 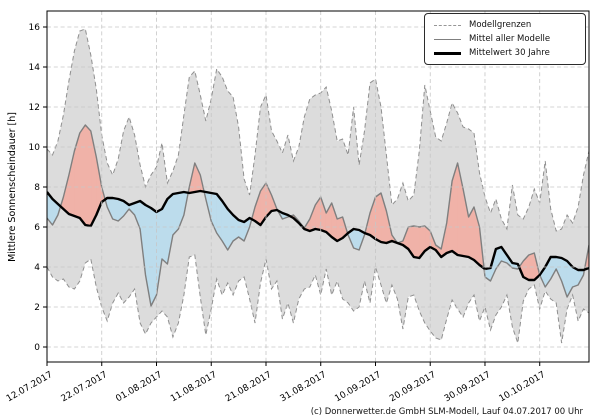 What do you see at coordinates (447, 25) in the screenshot?
I see `dashed-line-swatch-icon` at bounding box center [447, 25].